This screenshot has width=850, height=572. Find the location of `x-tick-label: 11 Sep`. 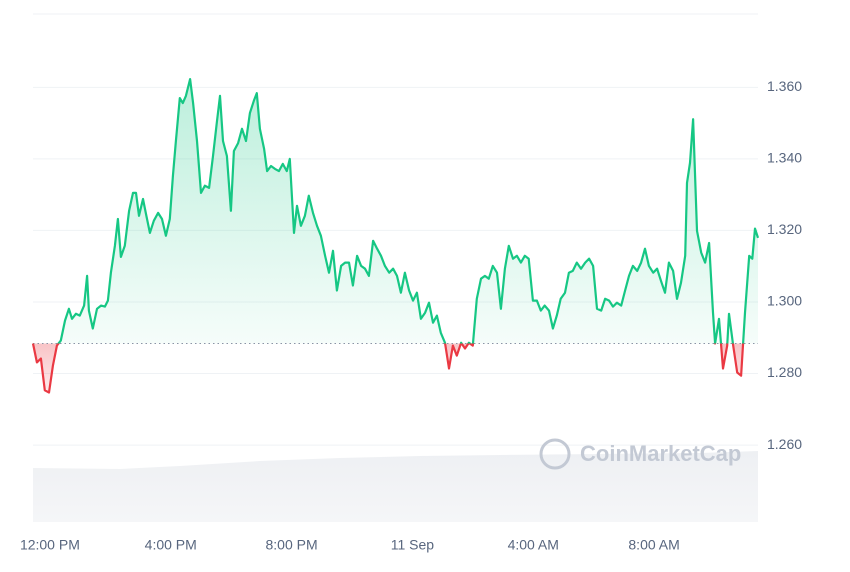

x-tick-label: 11 Sep is located at coordinates (413, 545).